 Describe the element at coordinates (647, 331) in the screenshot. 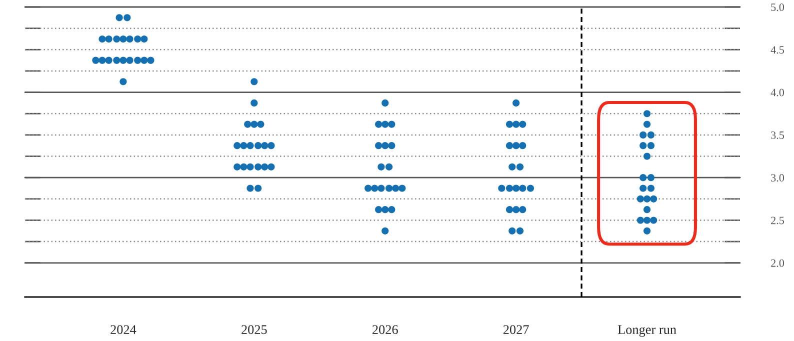

I see `x-tick-label: Longer run` at that location.